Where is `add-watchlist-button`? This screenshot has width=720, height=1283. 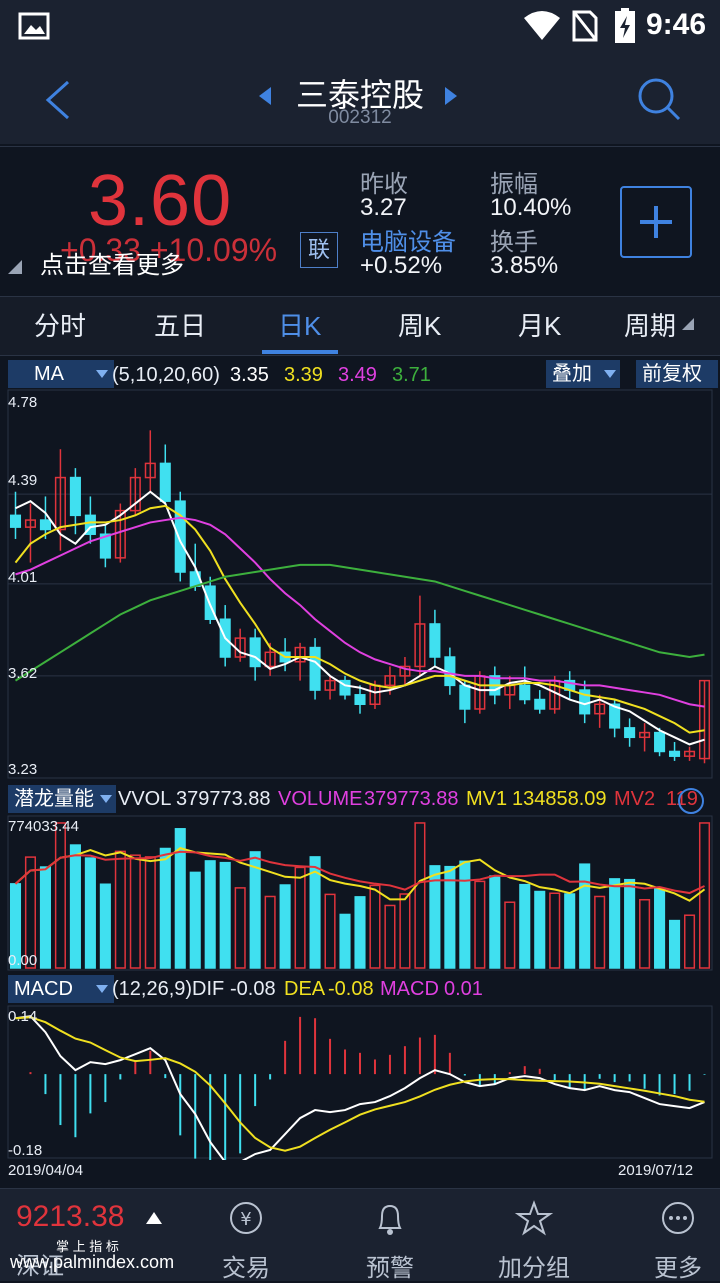 add-watchlist-button is located at coordinates (656, 222).